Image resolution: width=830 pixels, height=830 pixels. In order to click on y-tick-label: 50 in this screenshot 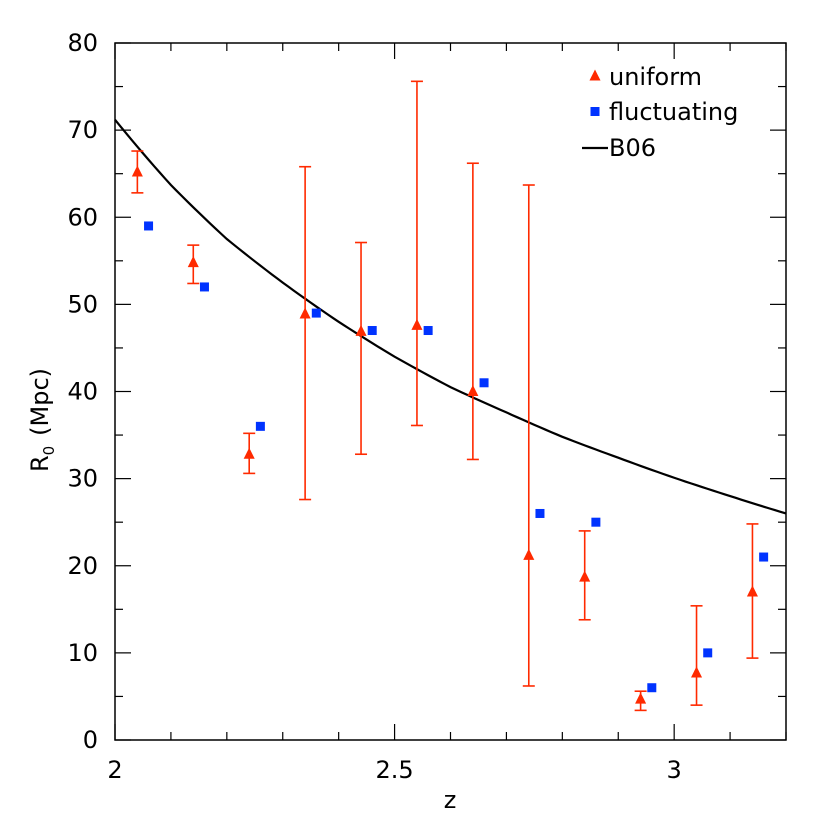, I will do `click(82, 304)`.